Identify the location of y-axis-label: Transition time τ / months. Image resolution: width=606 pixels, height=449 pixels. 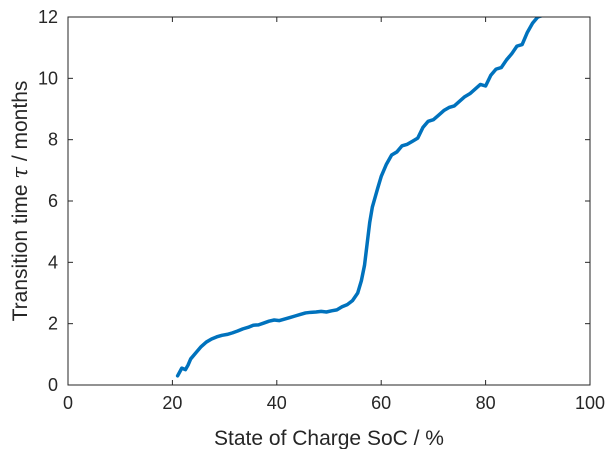
(20, 201).